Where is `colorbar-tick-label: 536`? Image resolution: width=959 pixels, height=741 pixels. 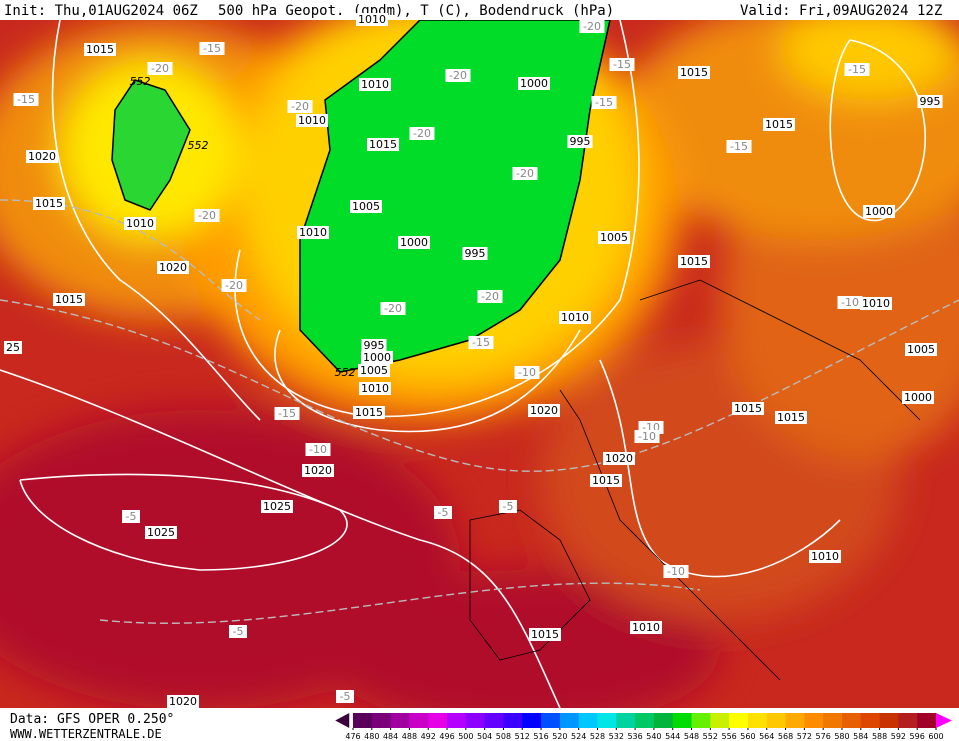 colorbar-tick-label: 536 is located at coordinates (634, 736).